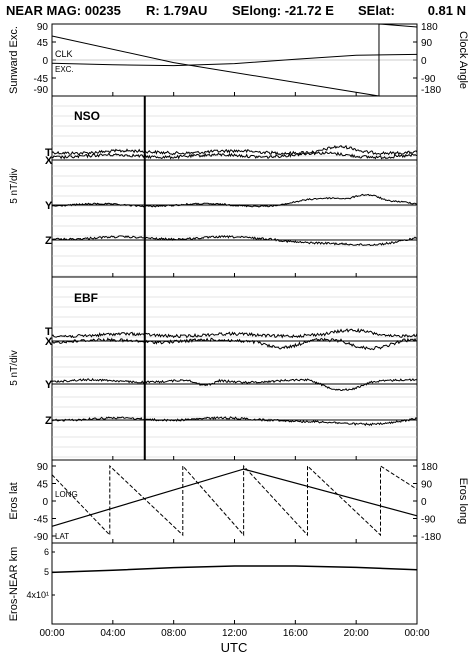 Image resolution: width=473 pixels, height=656 pixels. Describe the element at coordinates (41, 90) in the screenshot. I see `sunward-tick-label: -90` at that location.